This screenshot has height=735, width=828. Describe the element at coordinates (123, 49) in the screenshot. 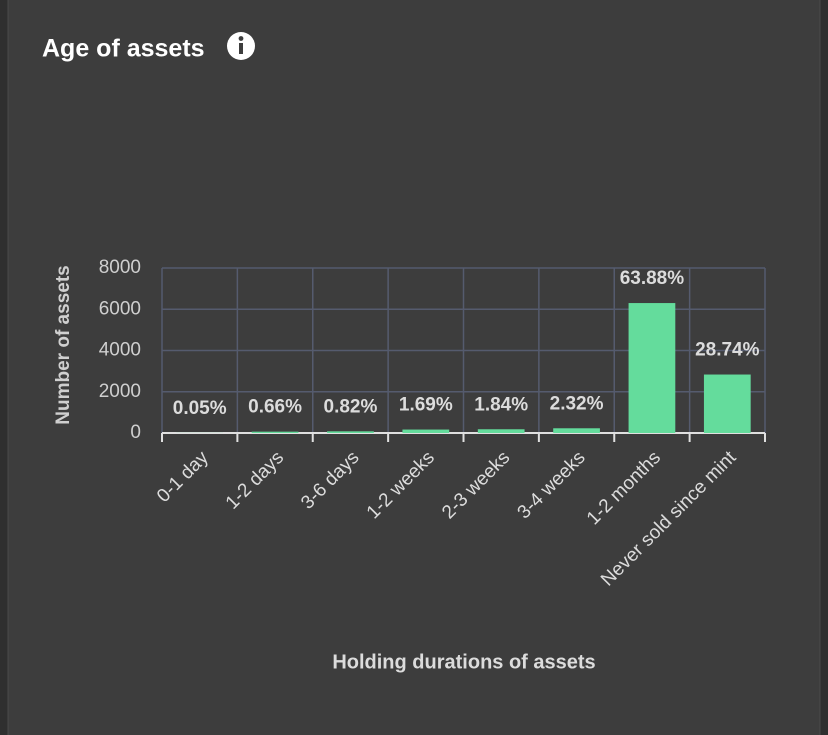

I see `chart-title: Age of assets` at that location.